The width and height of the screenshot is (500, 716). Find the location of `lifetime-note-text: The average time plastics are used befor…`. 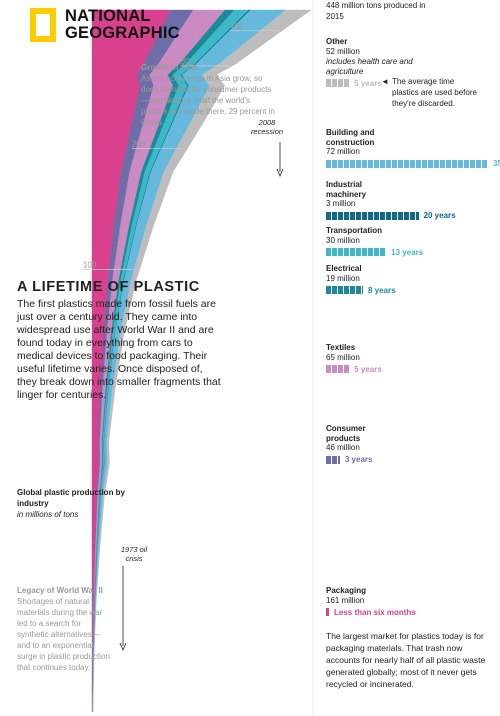

lifetime-note-text: The average time plastics are used befor… is located at coordinates (434, 92).